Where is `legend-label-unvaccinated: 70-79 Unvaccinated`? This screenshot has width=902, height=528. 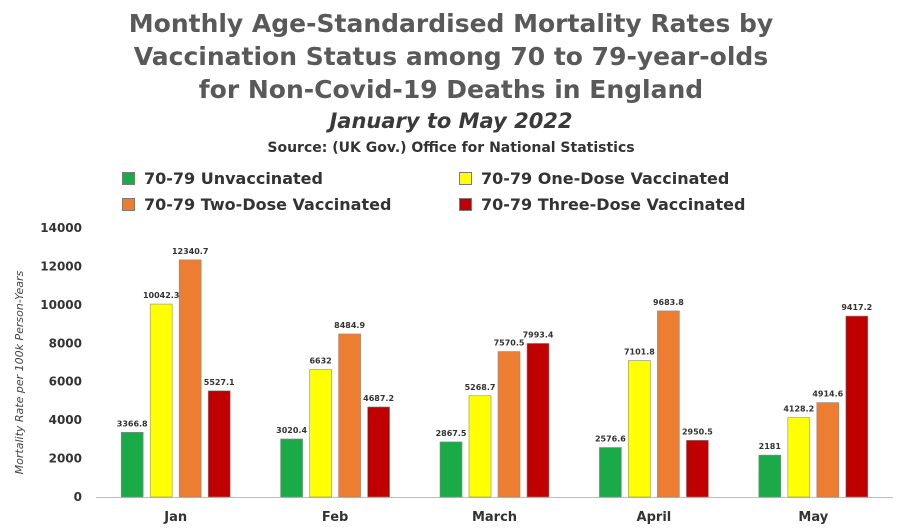 legend-label-unvaccinated: 70-79 Unvaccinated is located at coordinates (233, 178).